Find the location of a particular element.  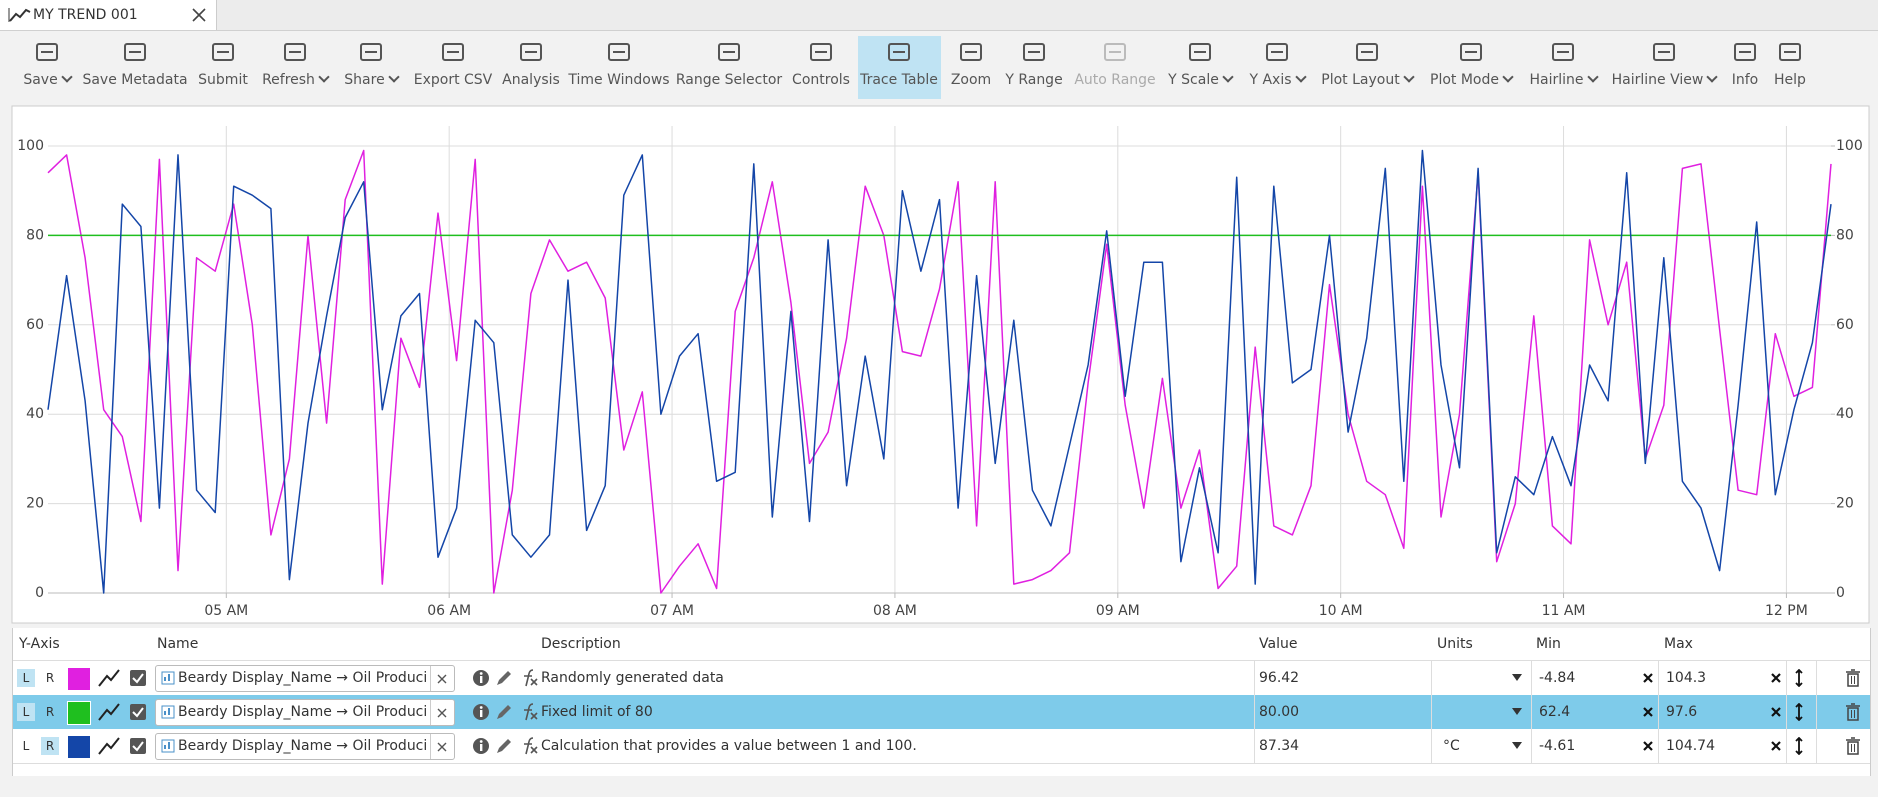

toolbar-button: Zoom is located at coordinates (971, 66).